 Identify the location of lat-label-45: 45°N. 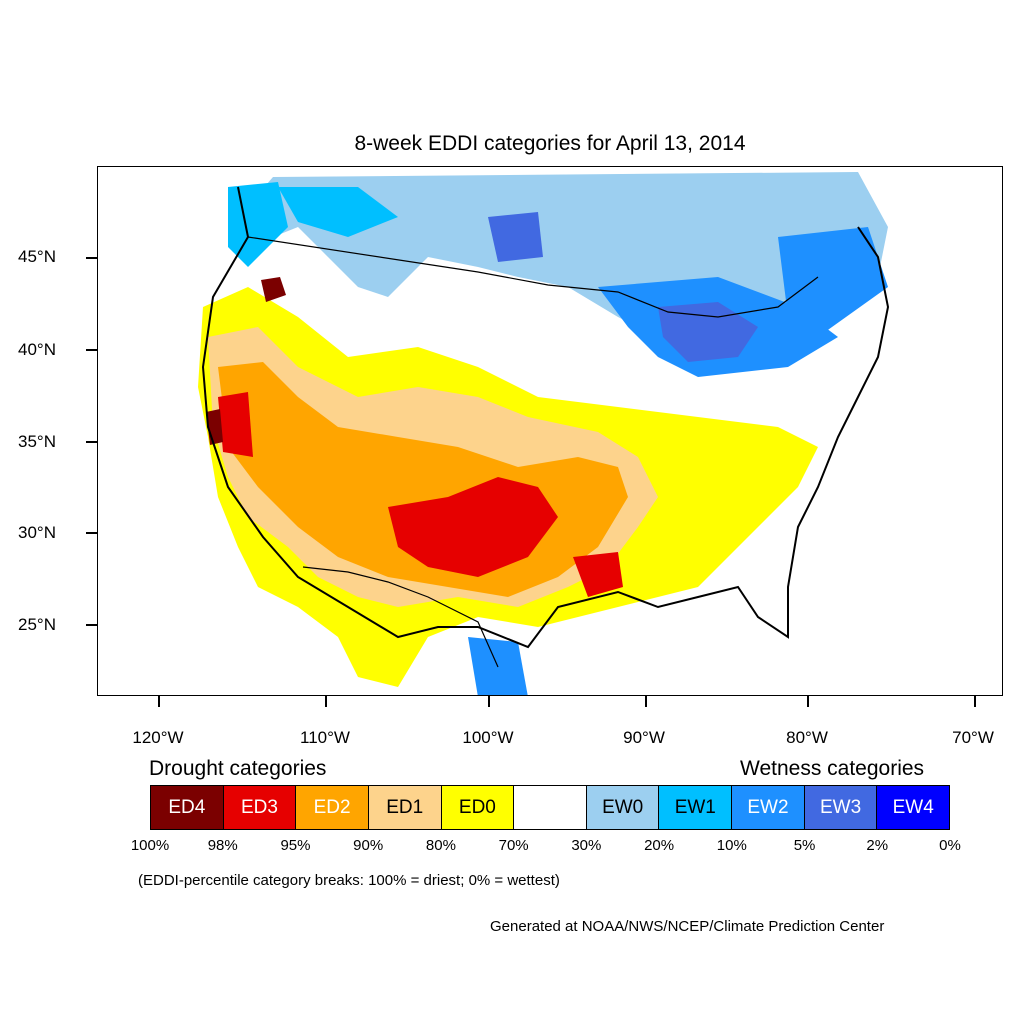
(37, 256).